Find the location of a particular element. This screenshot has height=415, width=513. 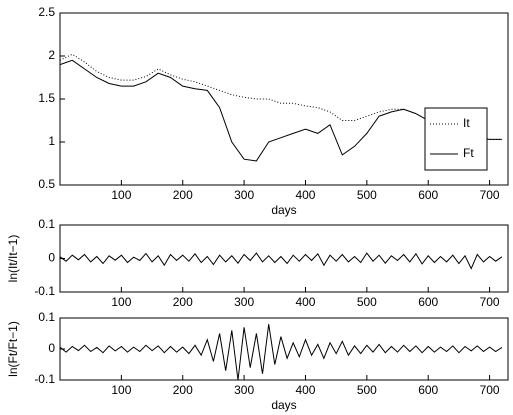

y-axis-label: ln(It/It−1) is located at coordinates (13, 259).